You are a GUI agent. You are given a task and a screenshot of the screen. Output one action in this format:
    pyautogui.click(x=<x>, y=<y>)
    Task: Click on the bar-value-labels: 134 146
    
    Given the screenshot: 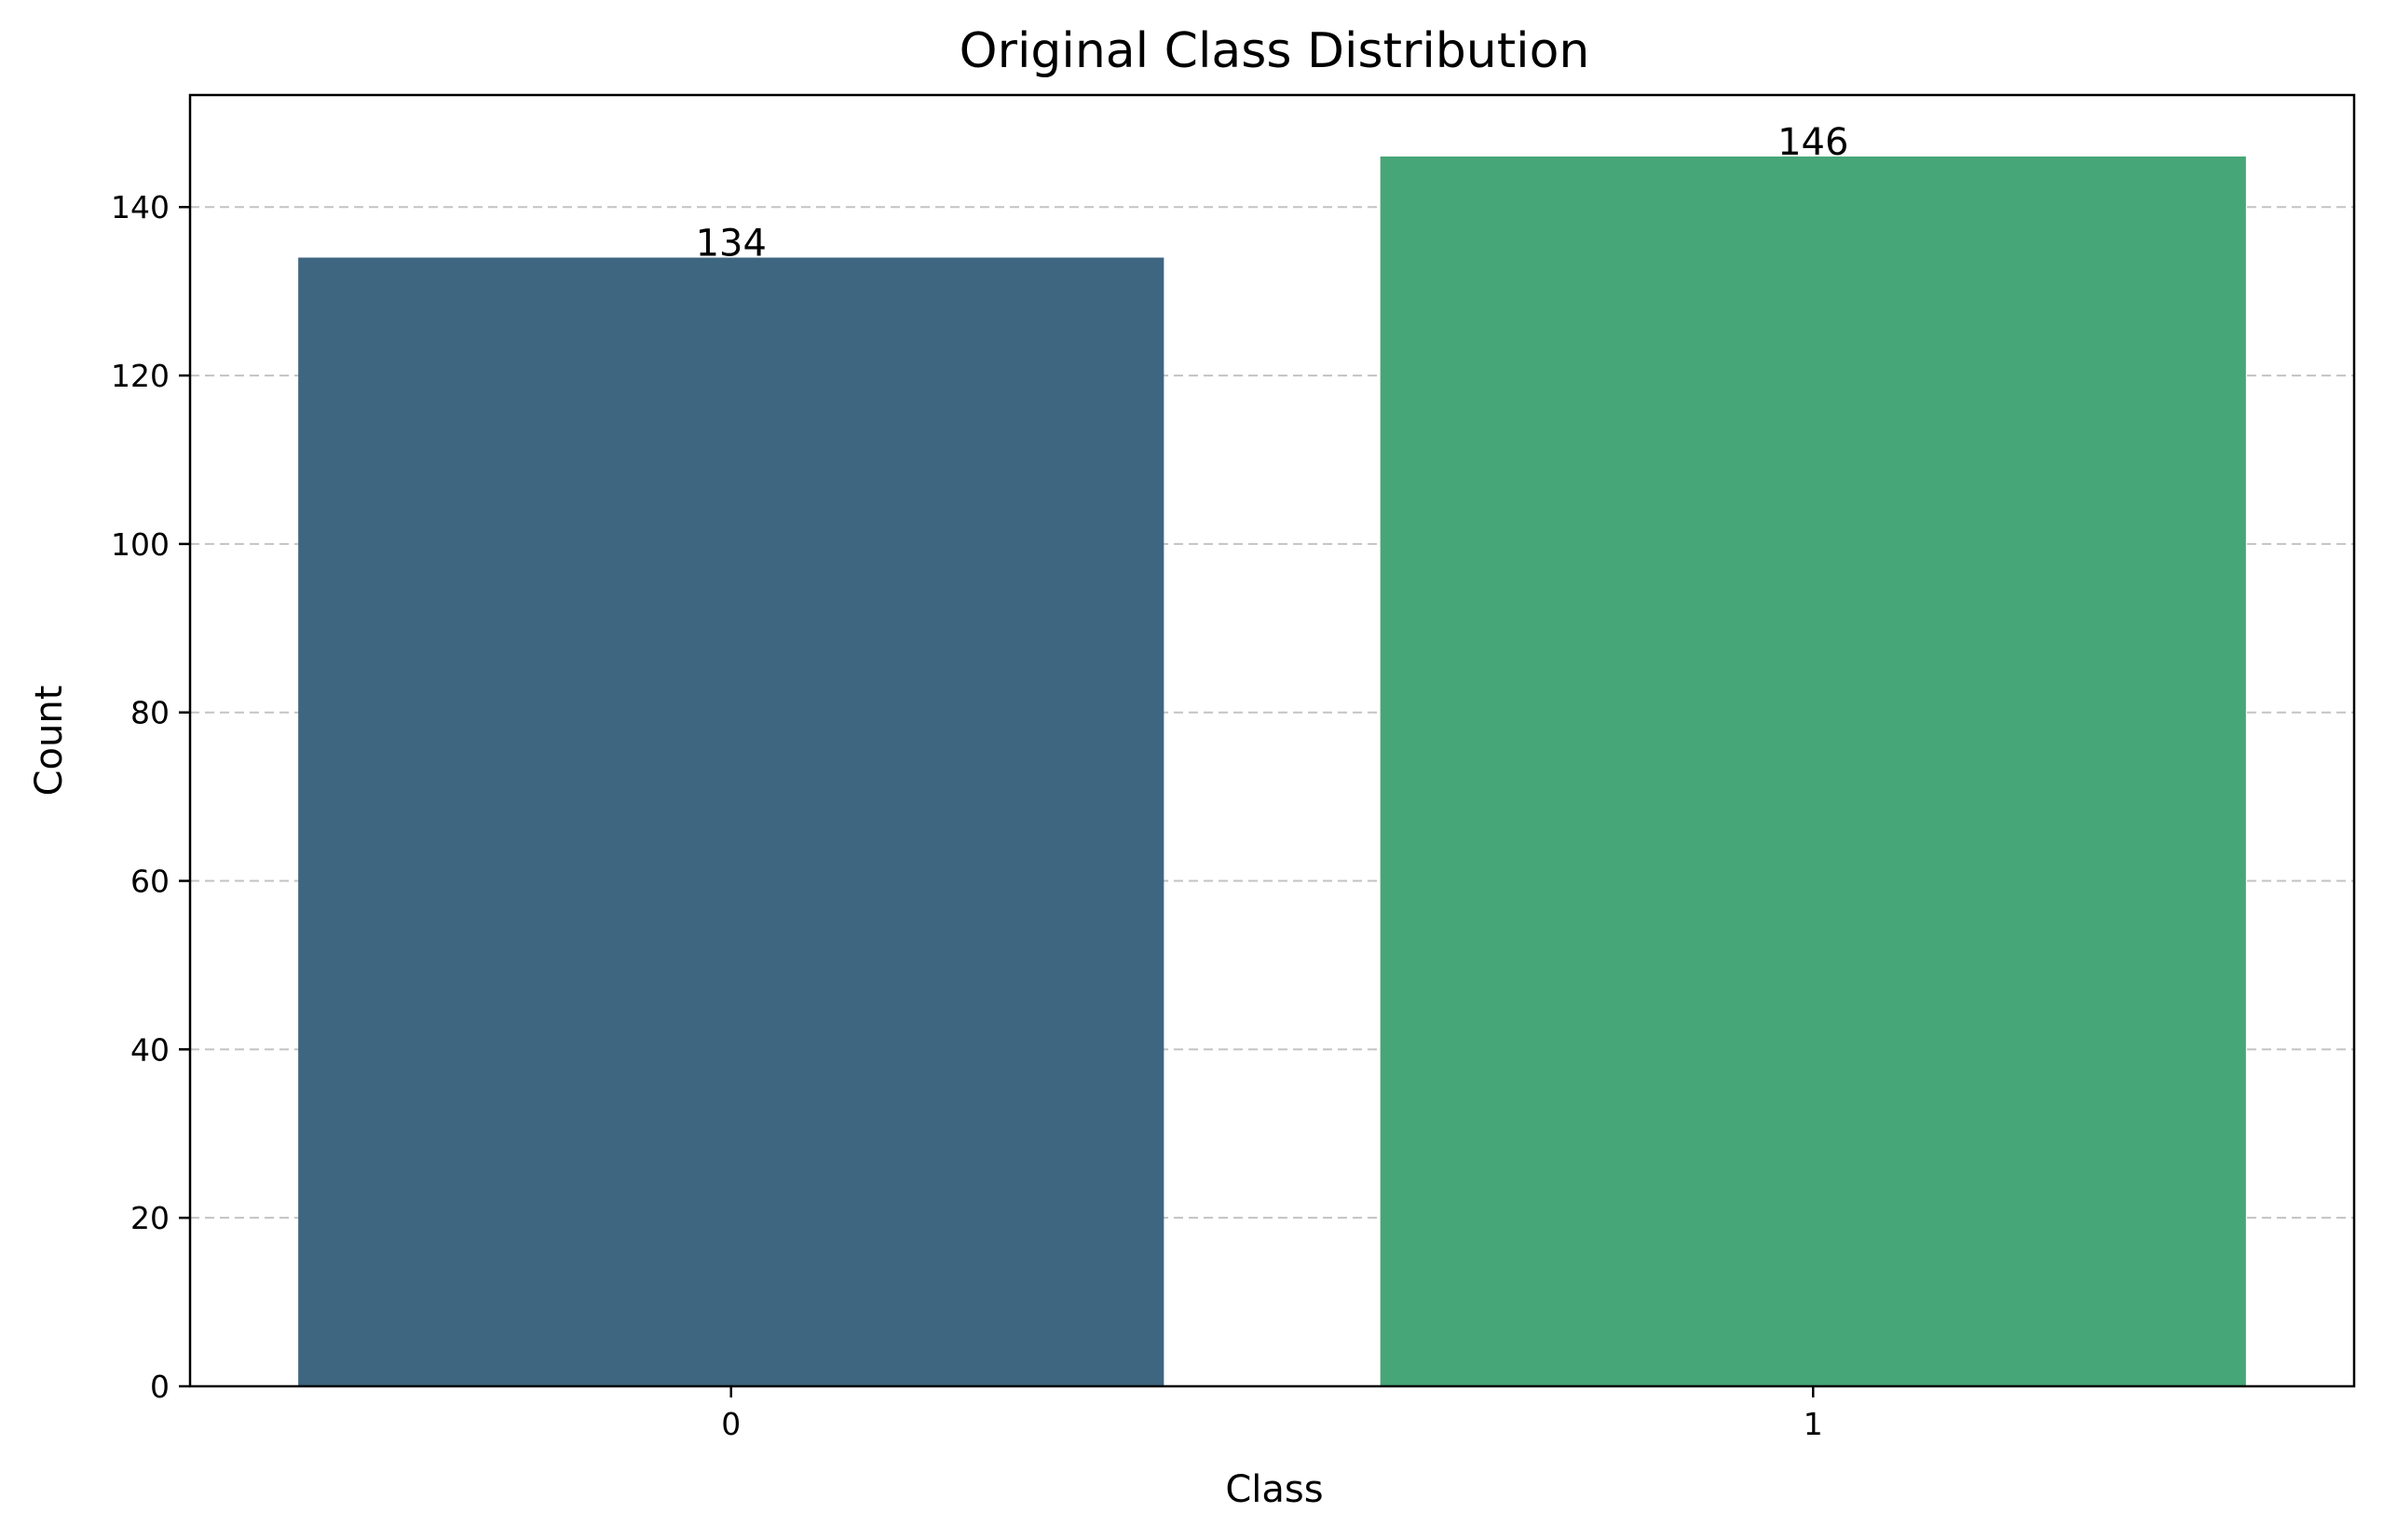 What is the action you would take?
    pyautogui.click(x=1272, y=193)
    